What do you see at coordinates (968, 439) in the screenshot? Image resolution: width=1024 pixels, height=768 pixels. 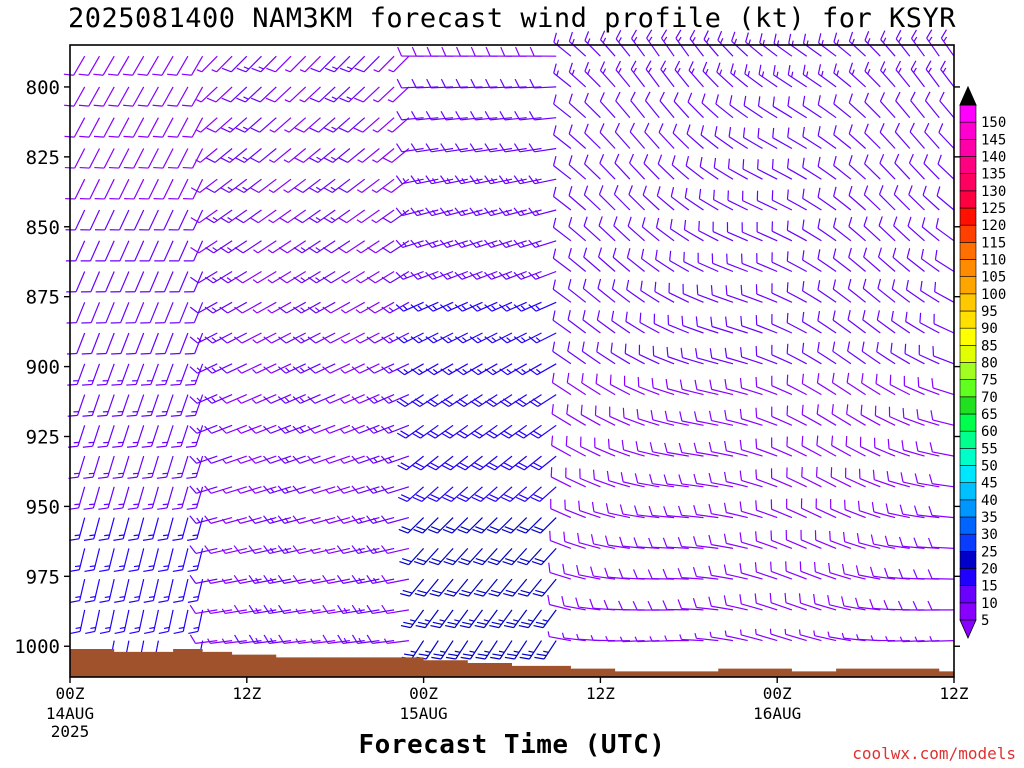 I see `colorbar-cell` at bounding box center [968, 439].